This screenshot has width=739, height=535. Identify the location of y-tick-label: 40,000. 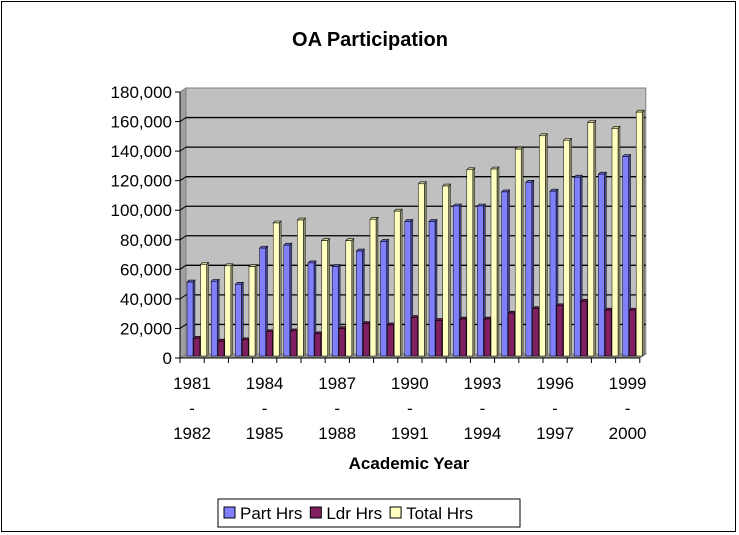
(146, 299).